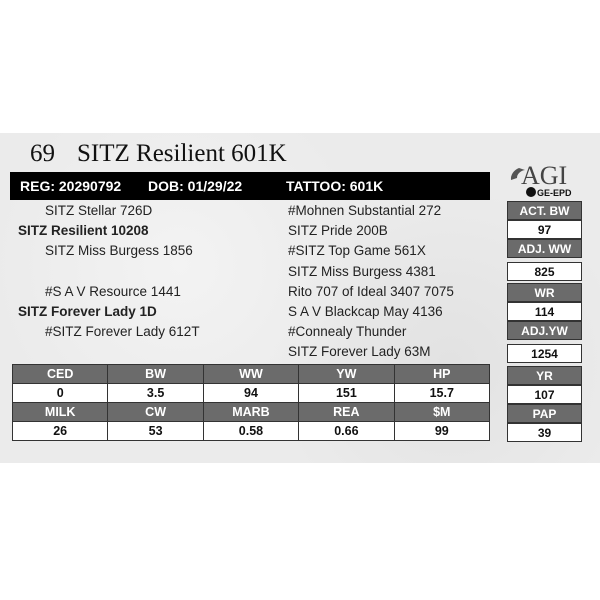  I want to click on epd-header: YW, so click(346, 374).